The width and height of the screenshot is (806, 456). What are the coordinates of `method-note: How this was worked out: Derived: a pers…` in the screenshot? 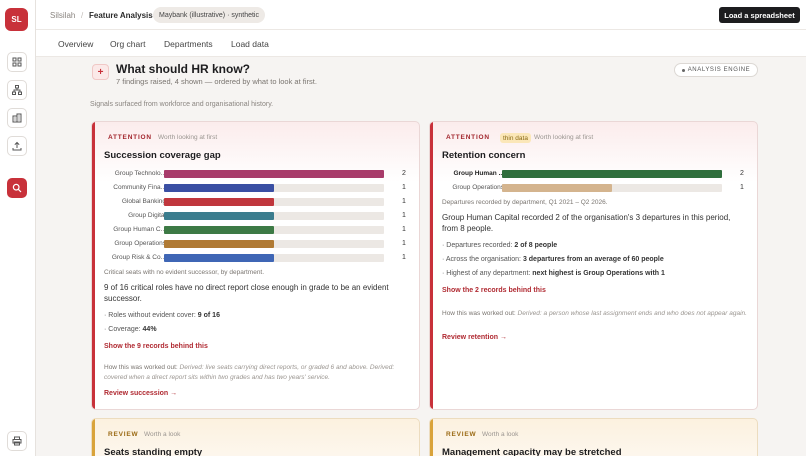 It's located at (594, 314).